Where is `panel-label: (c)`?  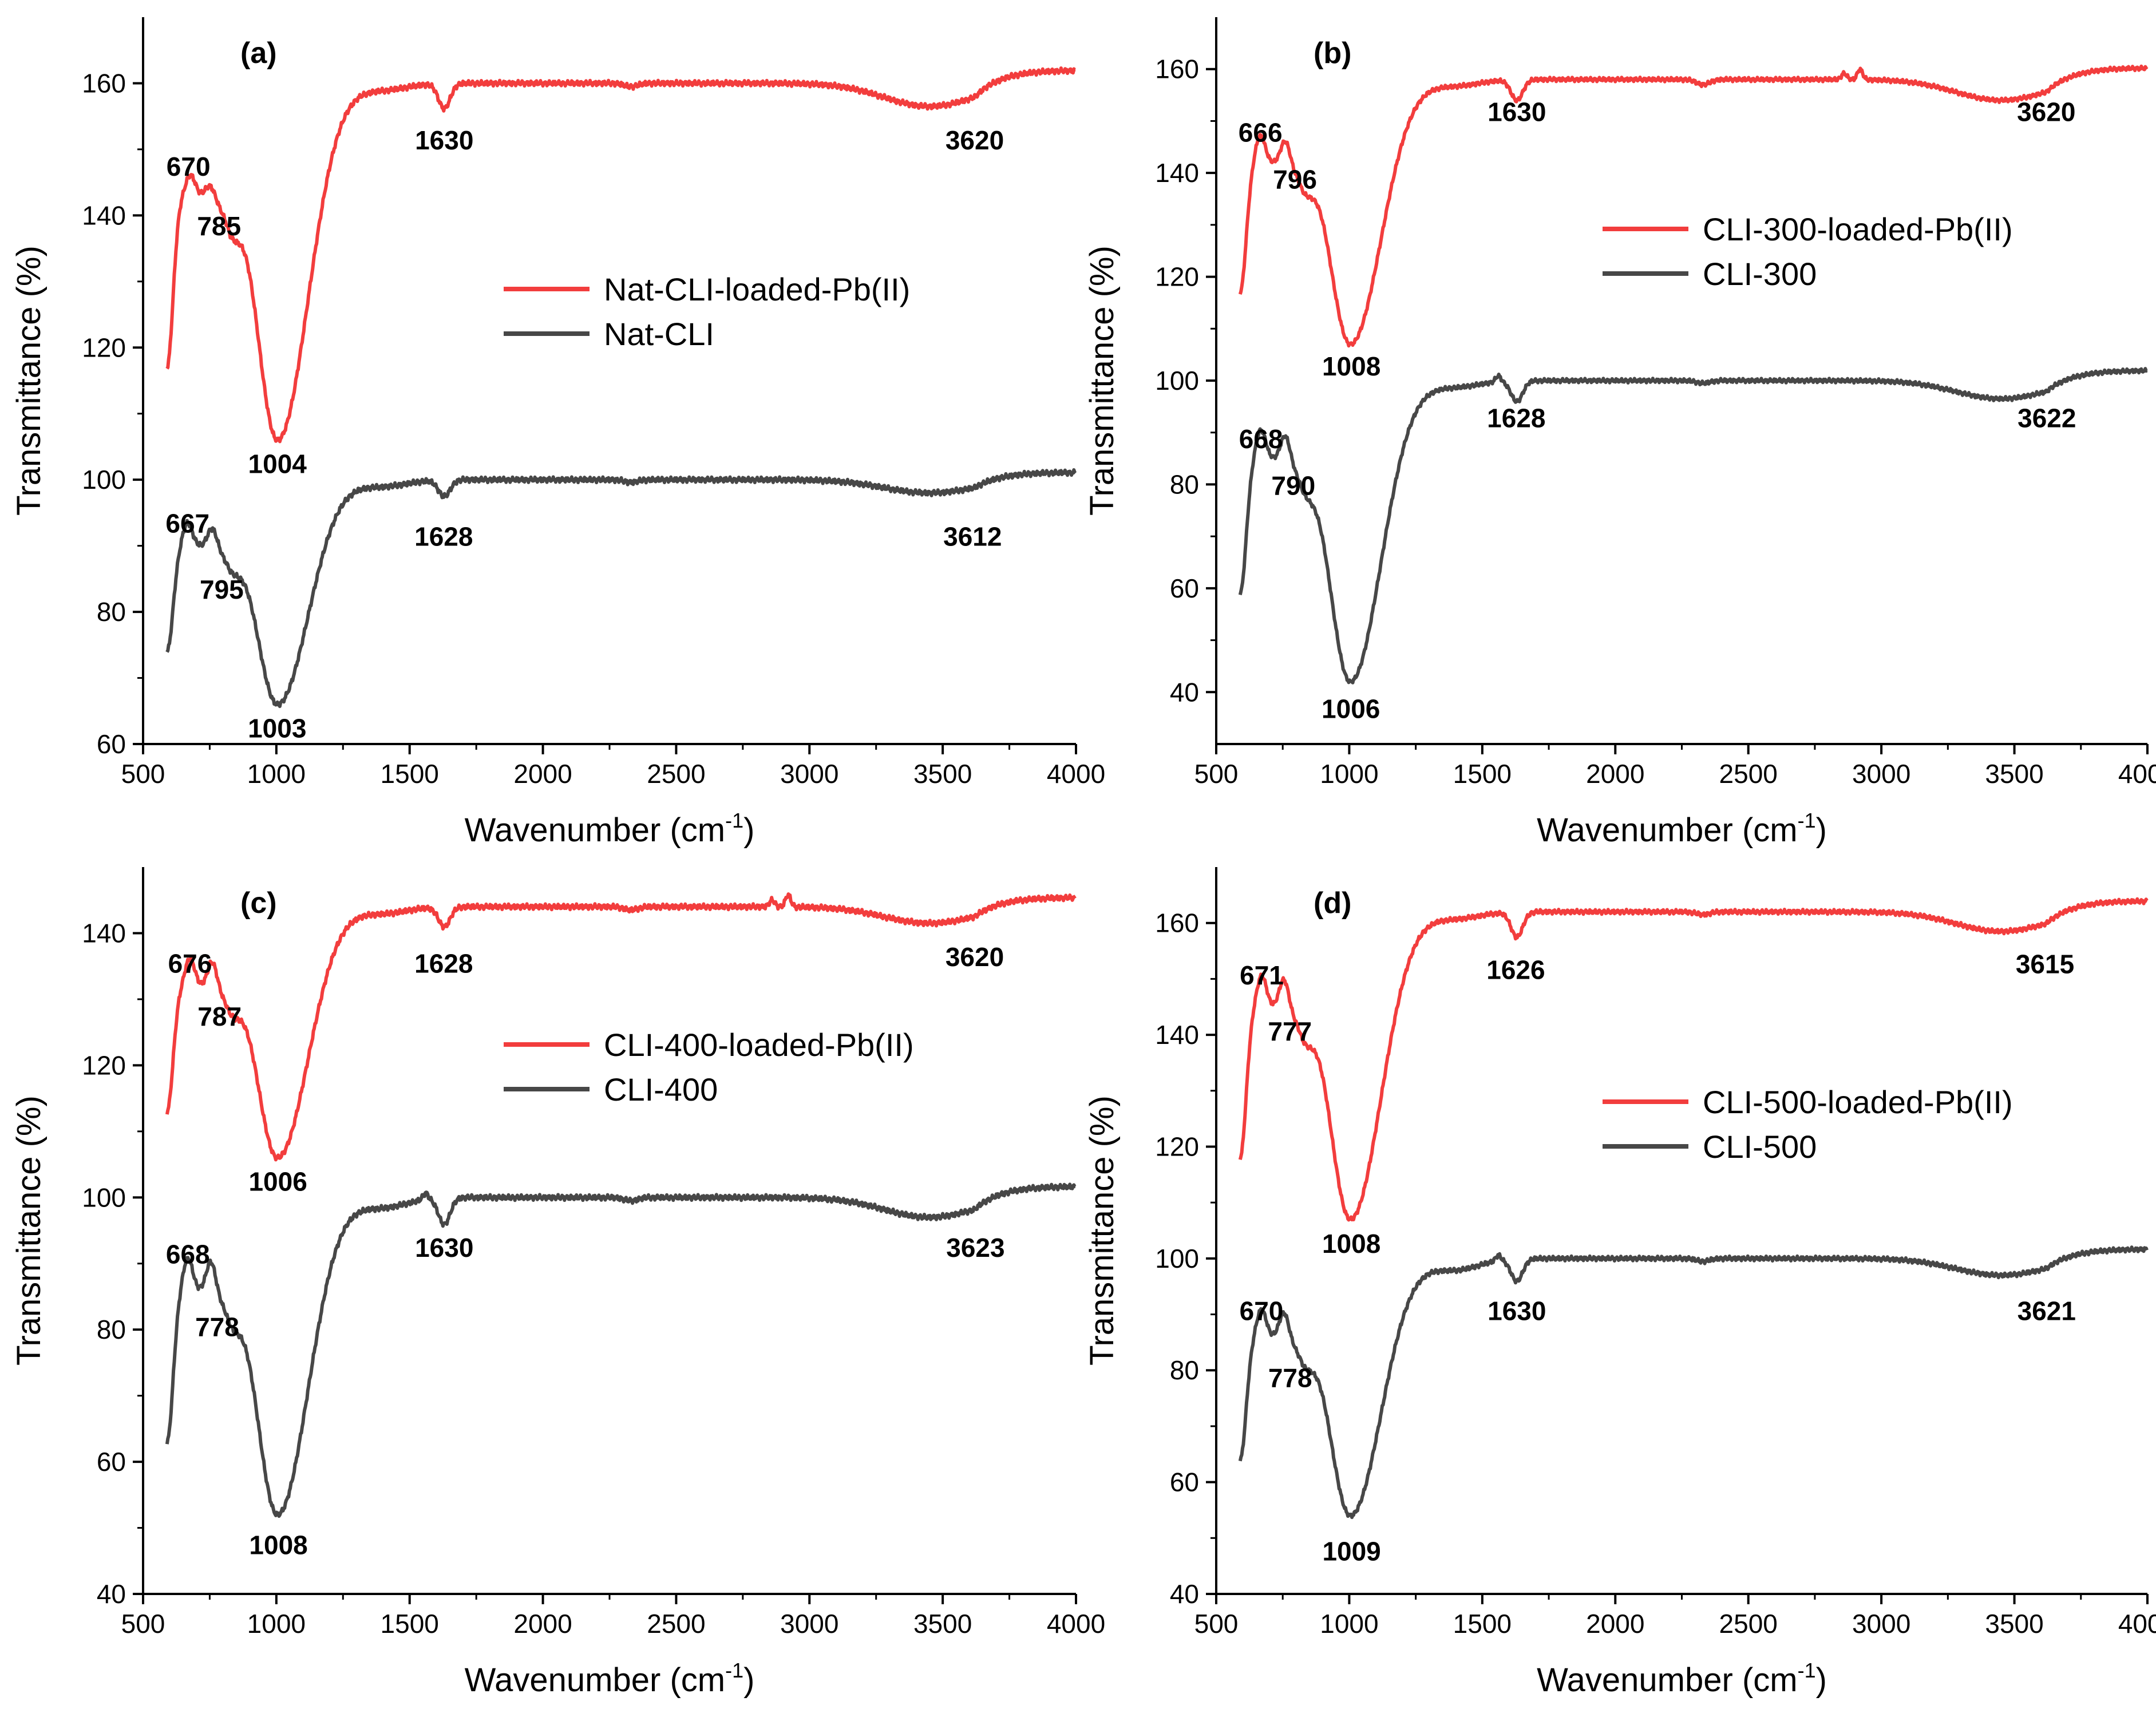 panel-label: (c) is located at coordinates (258, 903).